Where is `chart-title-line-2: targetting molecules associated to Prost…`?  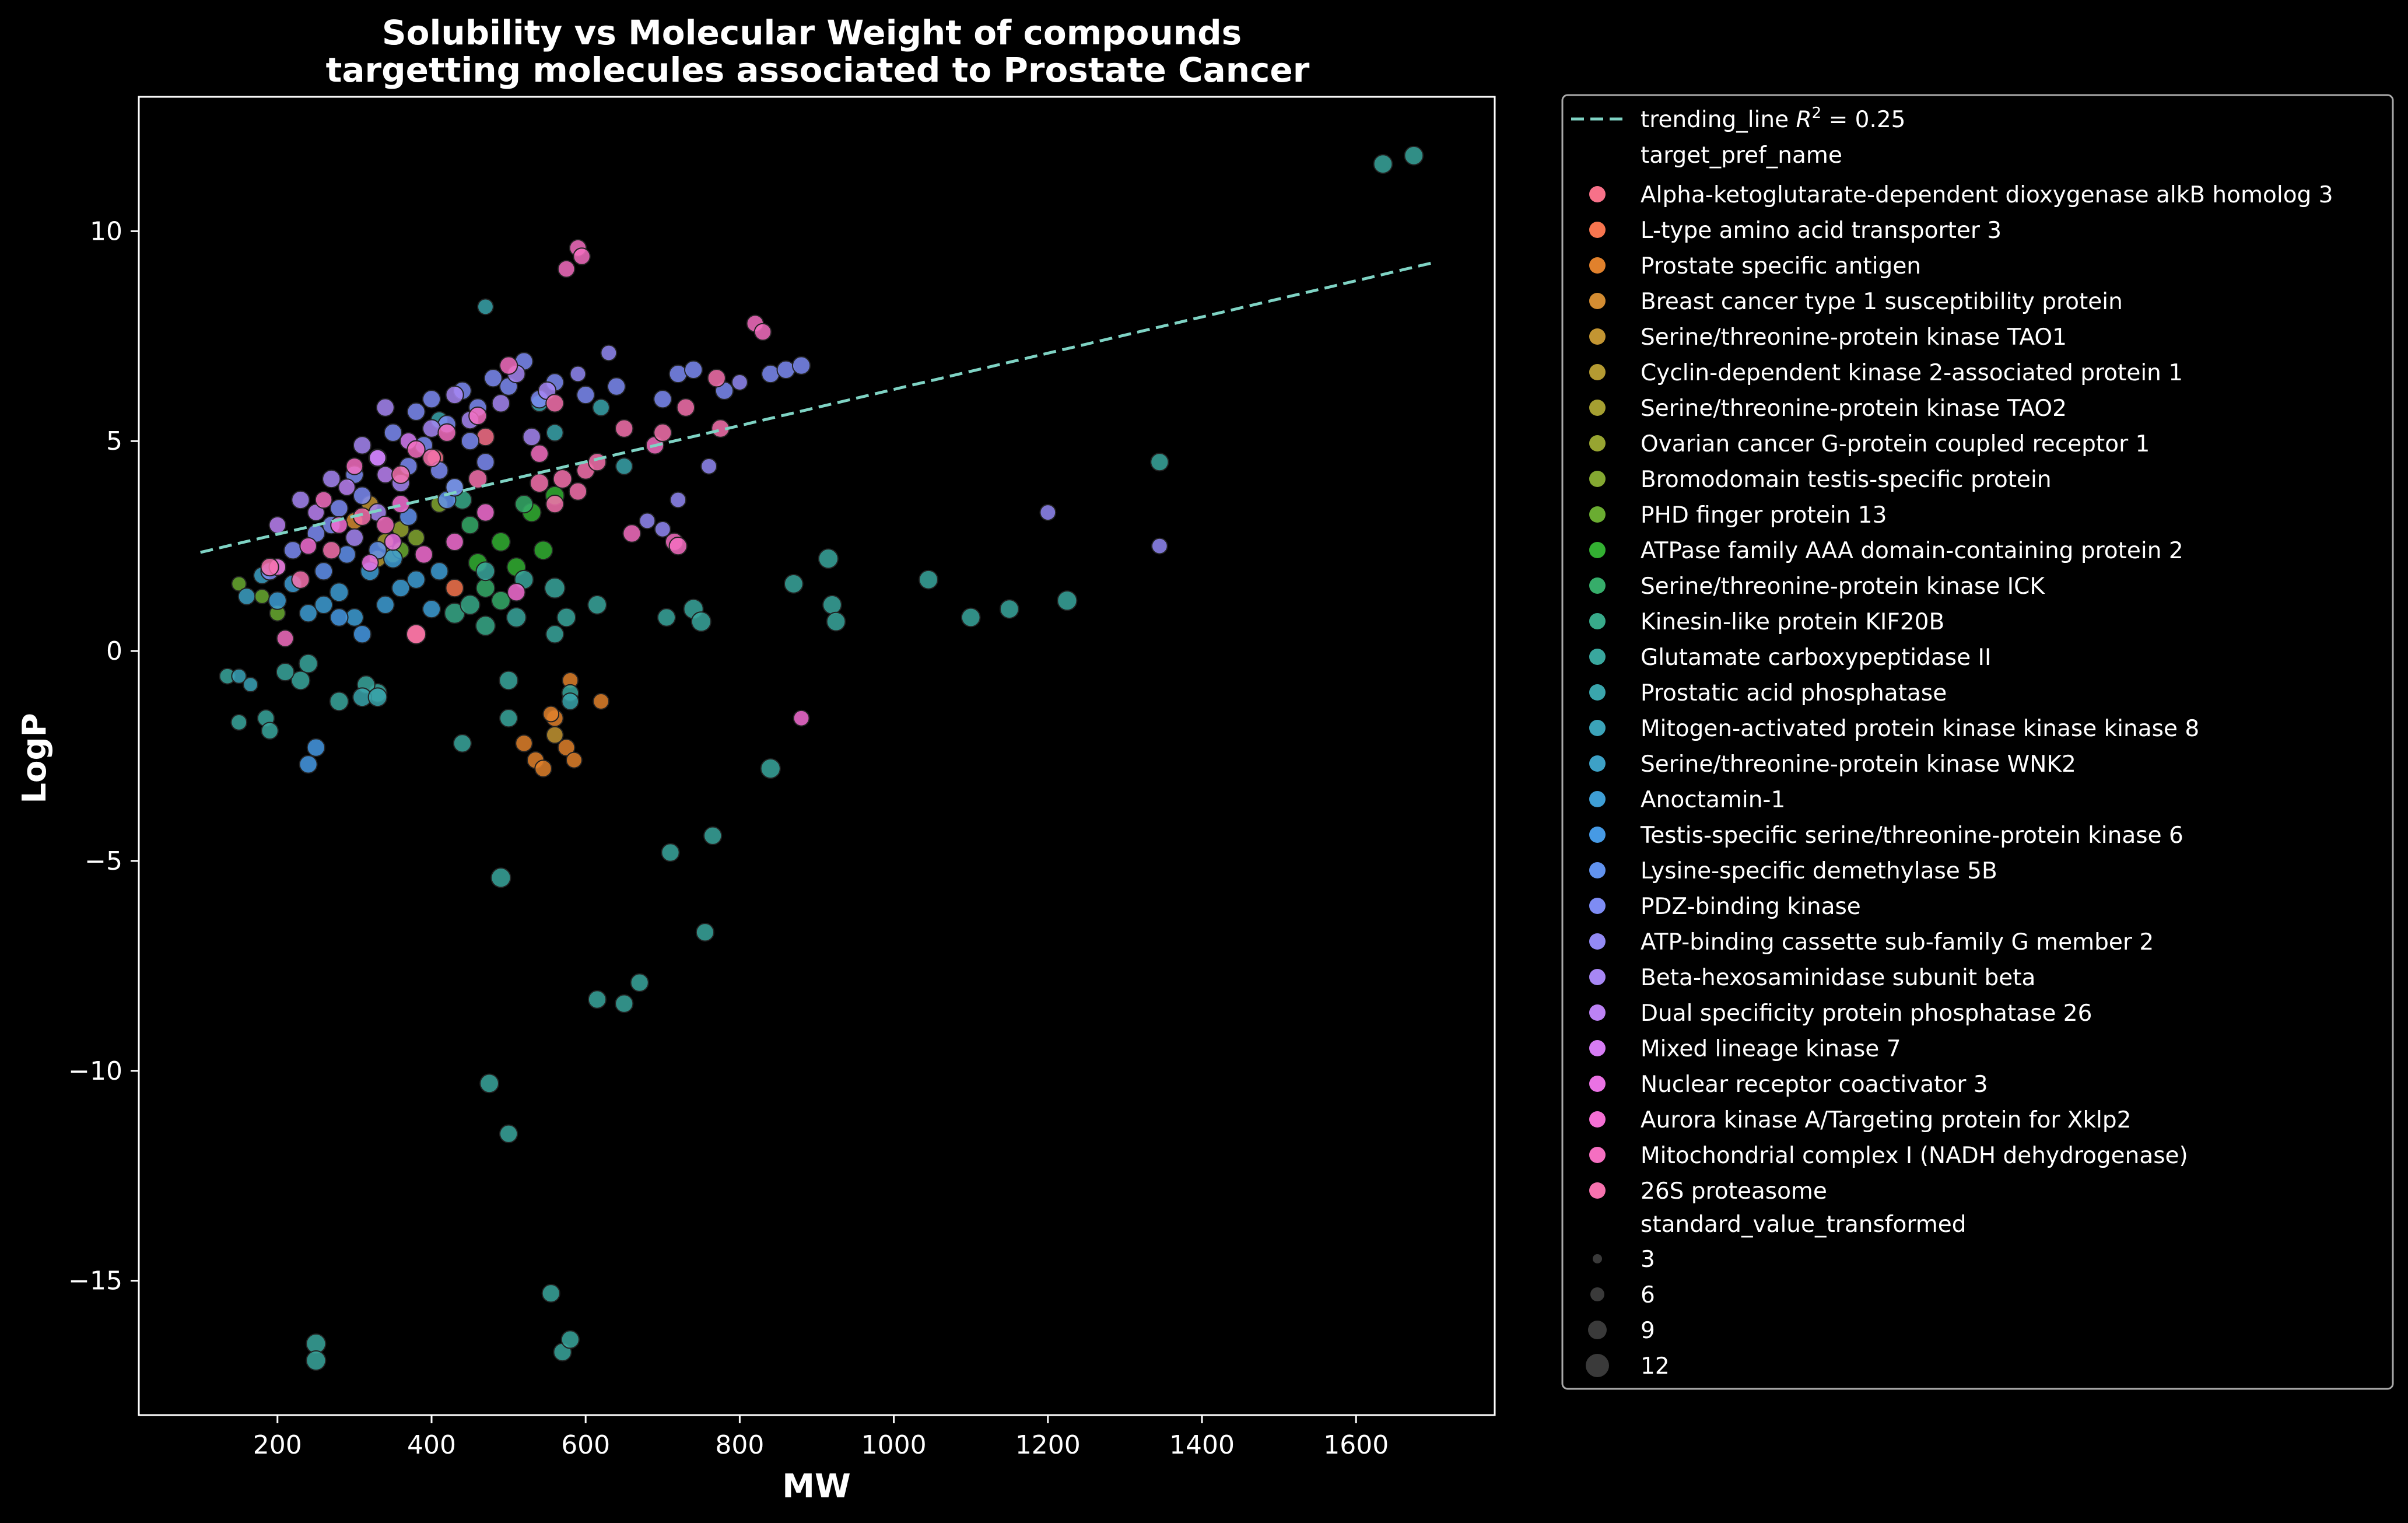 chart-title-line-2: targetting molecules associated to Prost… is located at coordinates (818, 70).